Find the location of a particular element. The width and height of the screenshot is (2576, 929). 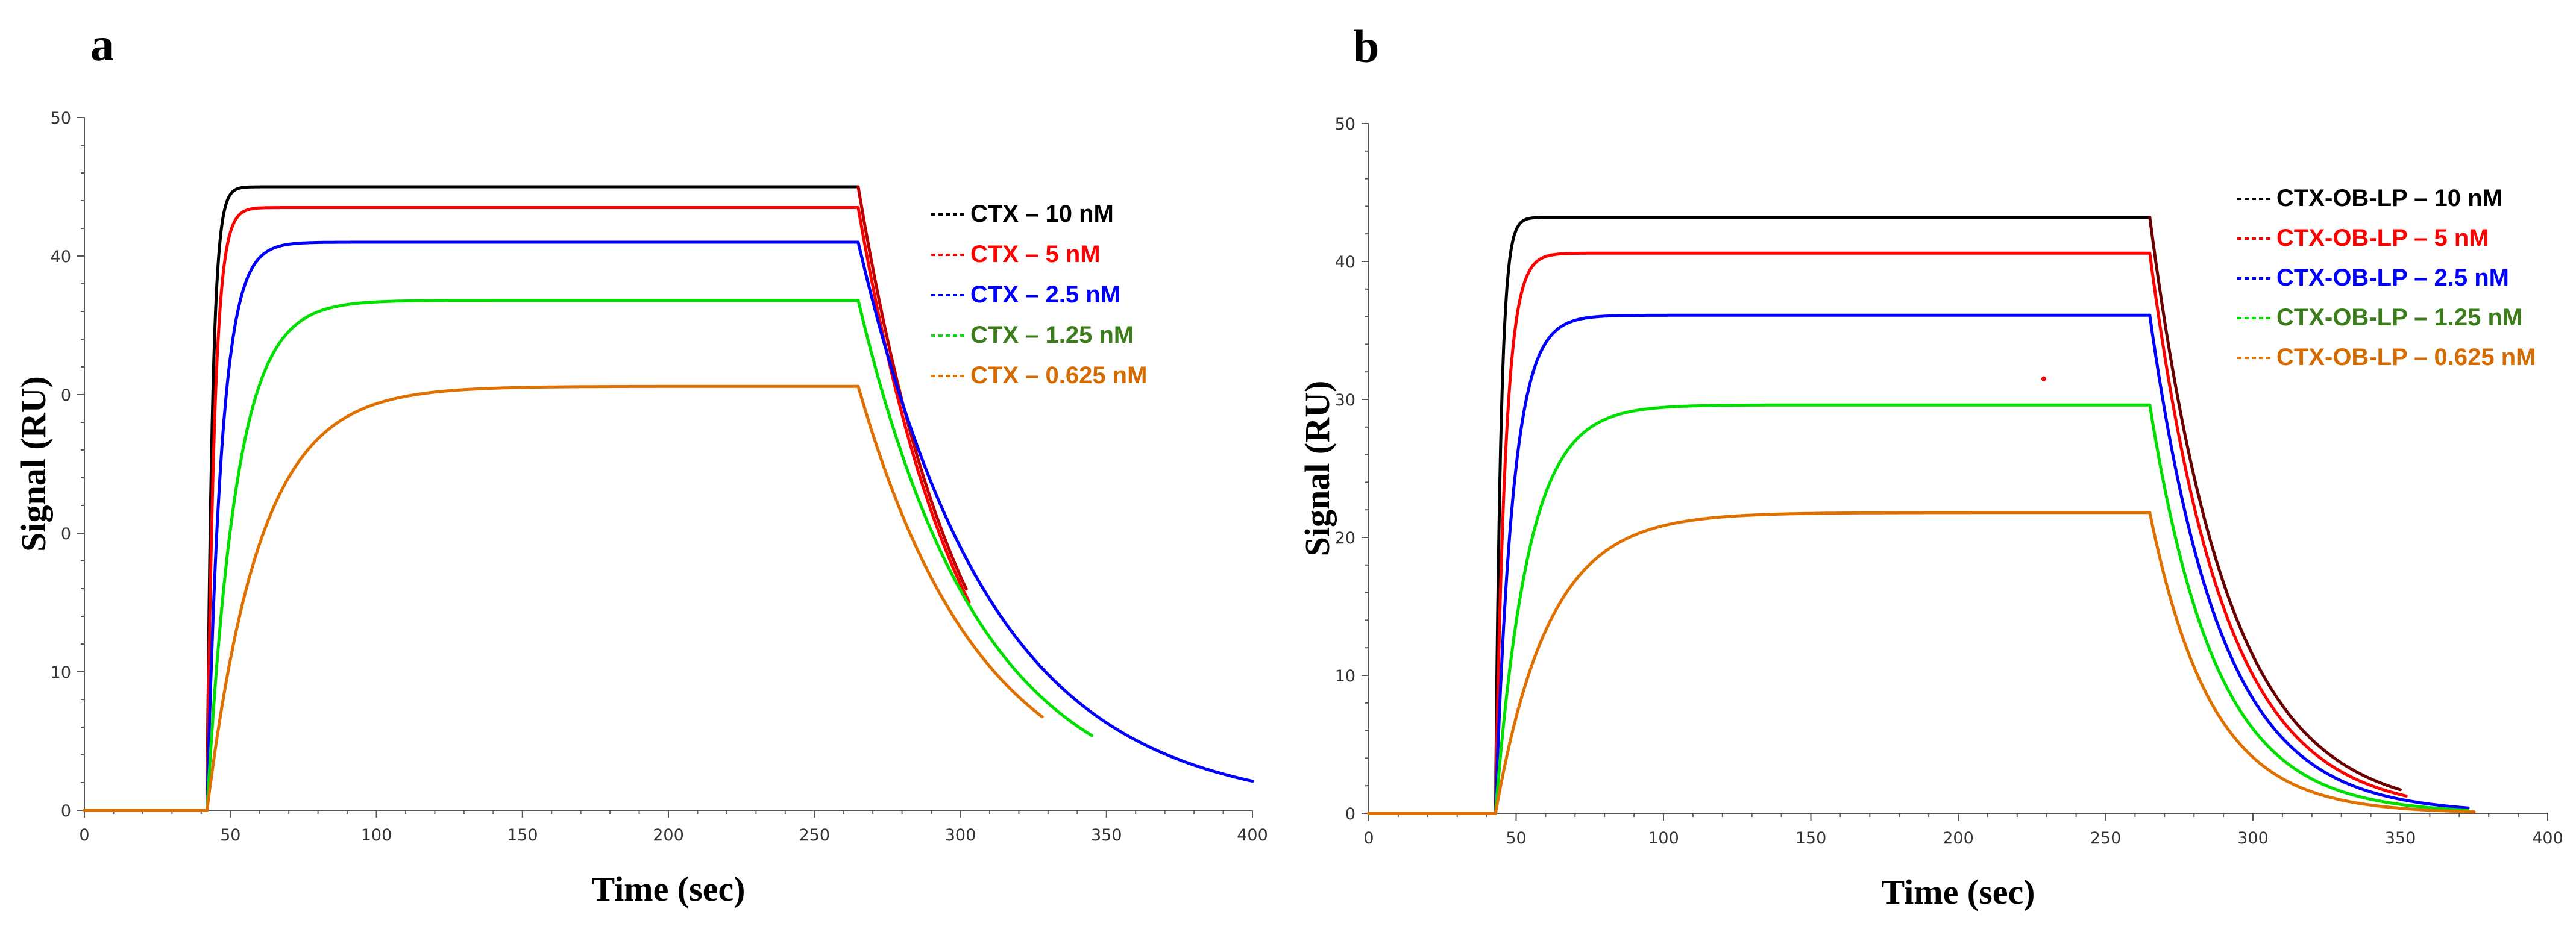

legend-label: CTX – 0.625 nM is located at coordinates (1058, 375).